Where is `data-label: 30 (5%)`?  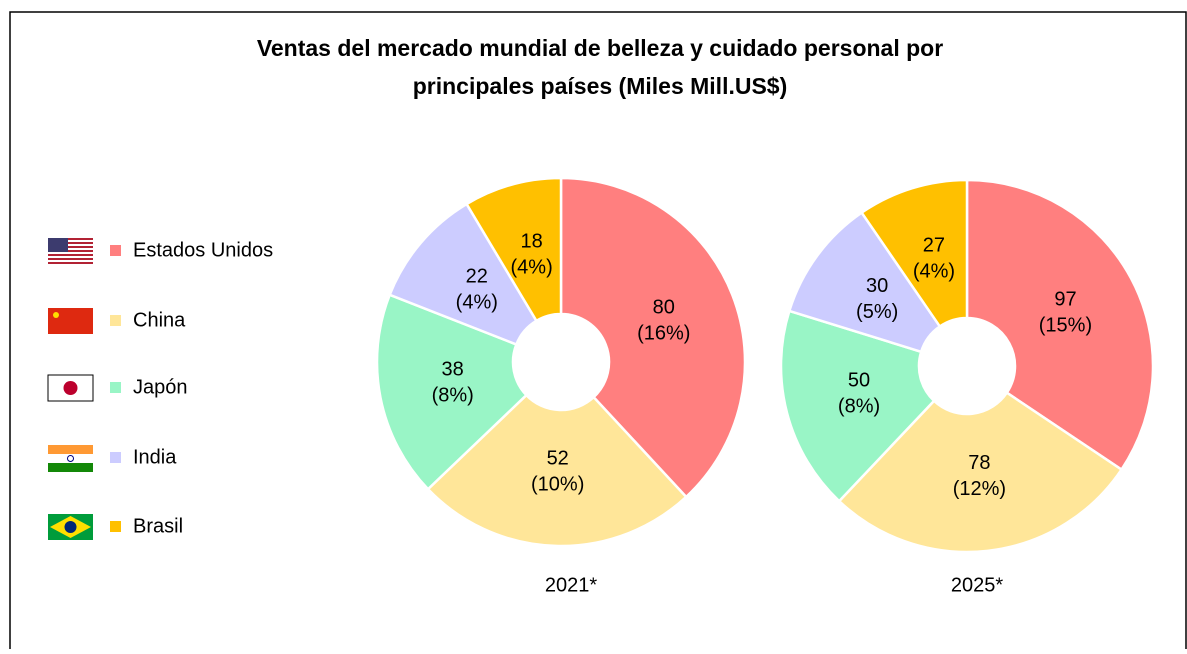
data-label: 30 (5%) is located at coordinates (877, 299).